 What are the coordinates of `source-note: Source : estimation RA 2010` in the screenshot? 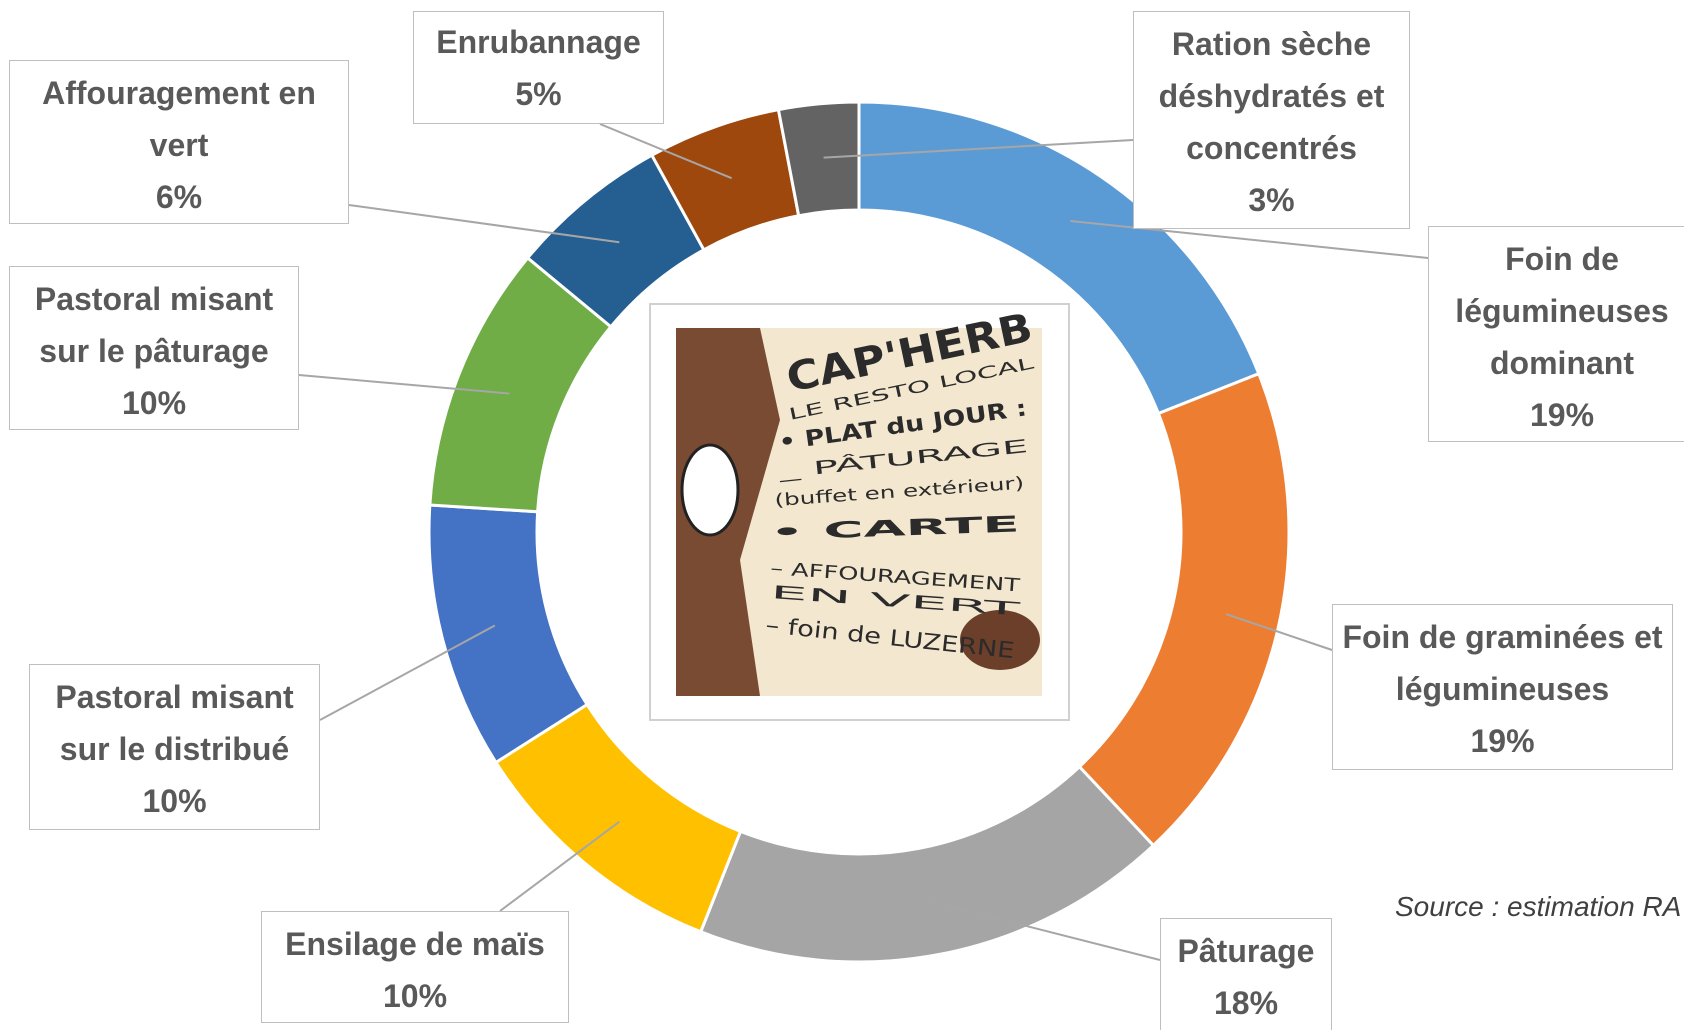 It's located at (1539, 906).